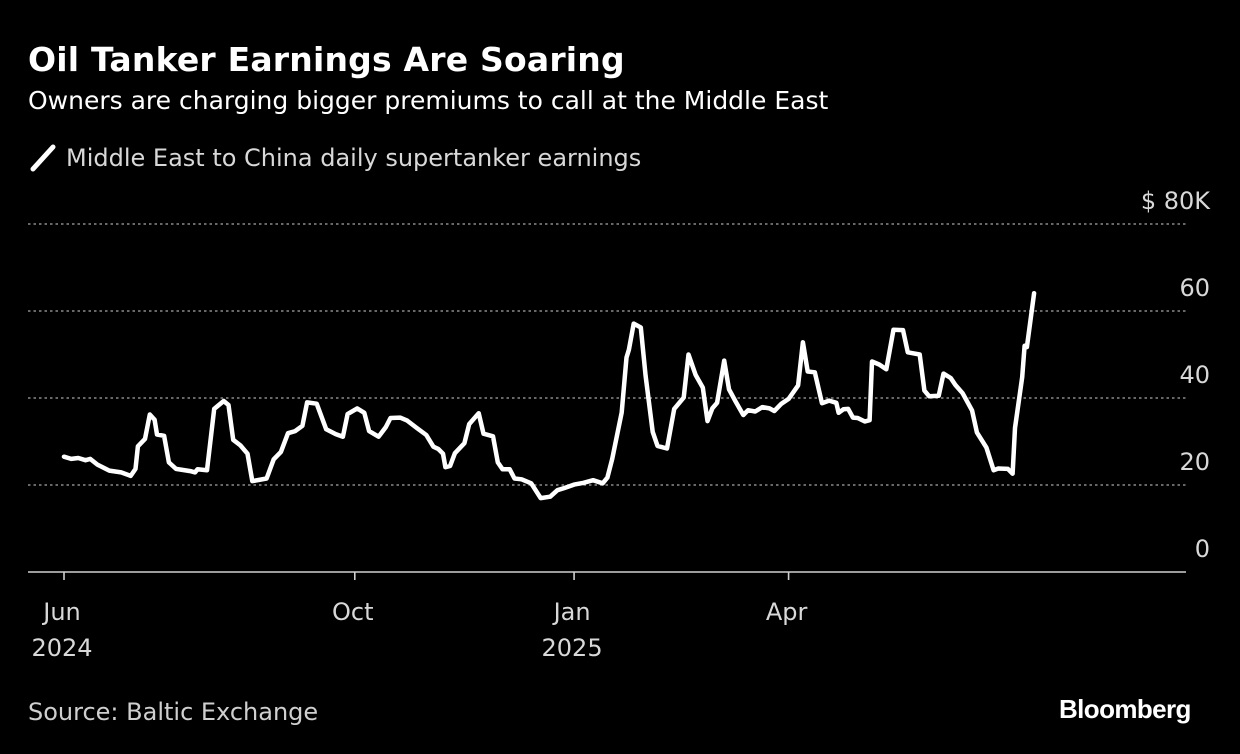 Image resolution: width=1240 pixels, height=754 pixels. I want to click on source-note: Source: Baltic Exchange, so click(173, 712).